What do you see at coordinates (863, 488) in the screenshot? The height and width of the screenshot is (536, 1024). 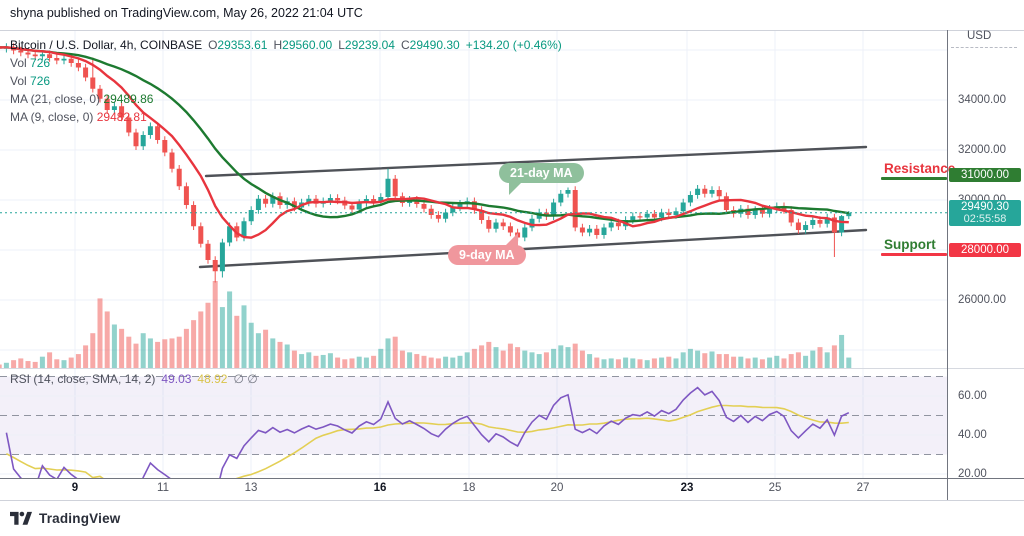 I see `time-tick: 27` at bounding box center [863, 488].